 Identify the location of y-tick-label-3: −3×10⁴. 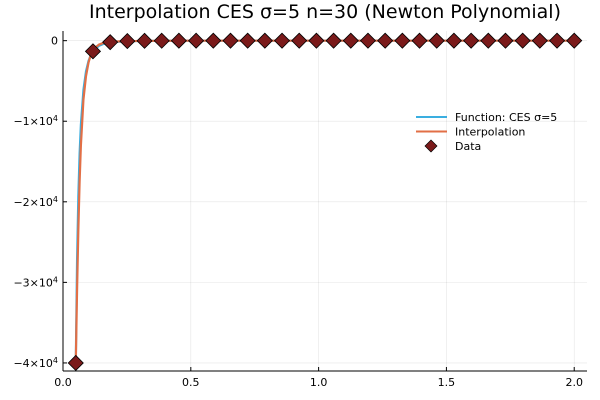
(35, 282).